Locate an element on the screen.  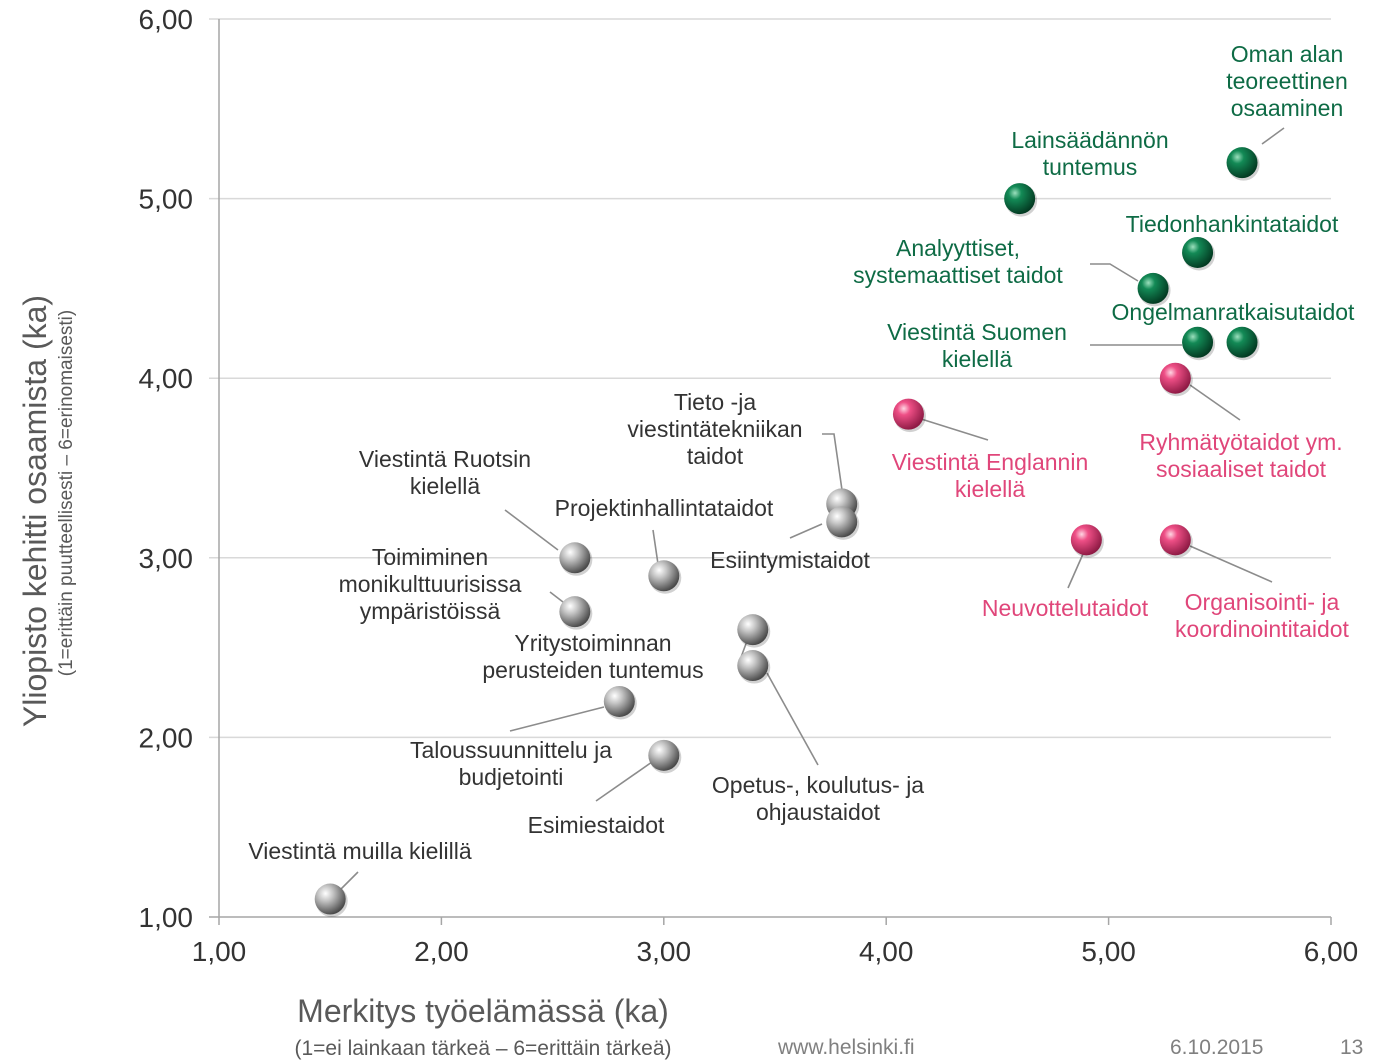
data-label-line: Viestintä Suomen is located at coordinates (977, 332).